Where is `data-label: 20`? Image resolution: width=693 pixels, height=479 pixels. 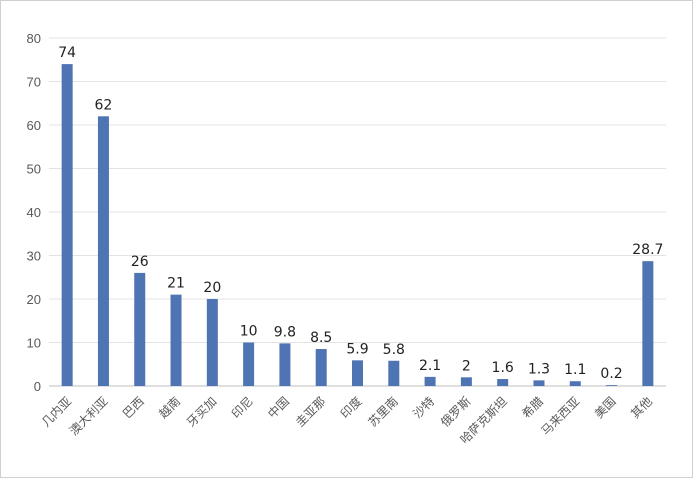 data-label: 20 is located at coordinates (212, 288).